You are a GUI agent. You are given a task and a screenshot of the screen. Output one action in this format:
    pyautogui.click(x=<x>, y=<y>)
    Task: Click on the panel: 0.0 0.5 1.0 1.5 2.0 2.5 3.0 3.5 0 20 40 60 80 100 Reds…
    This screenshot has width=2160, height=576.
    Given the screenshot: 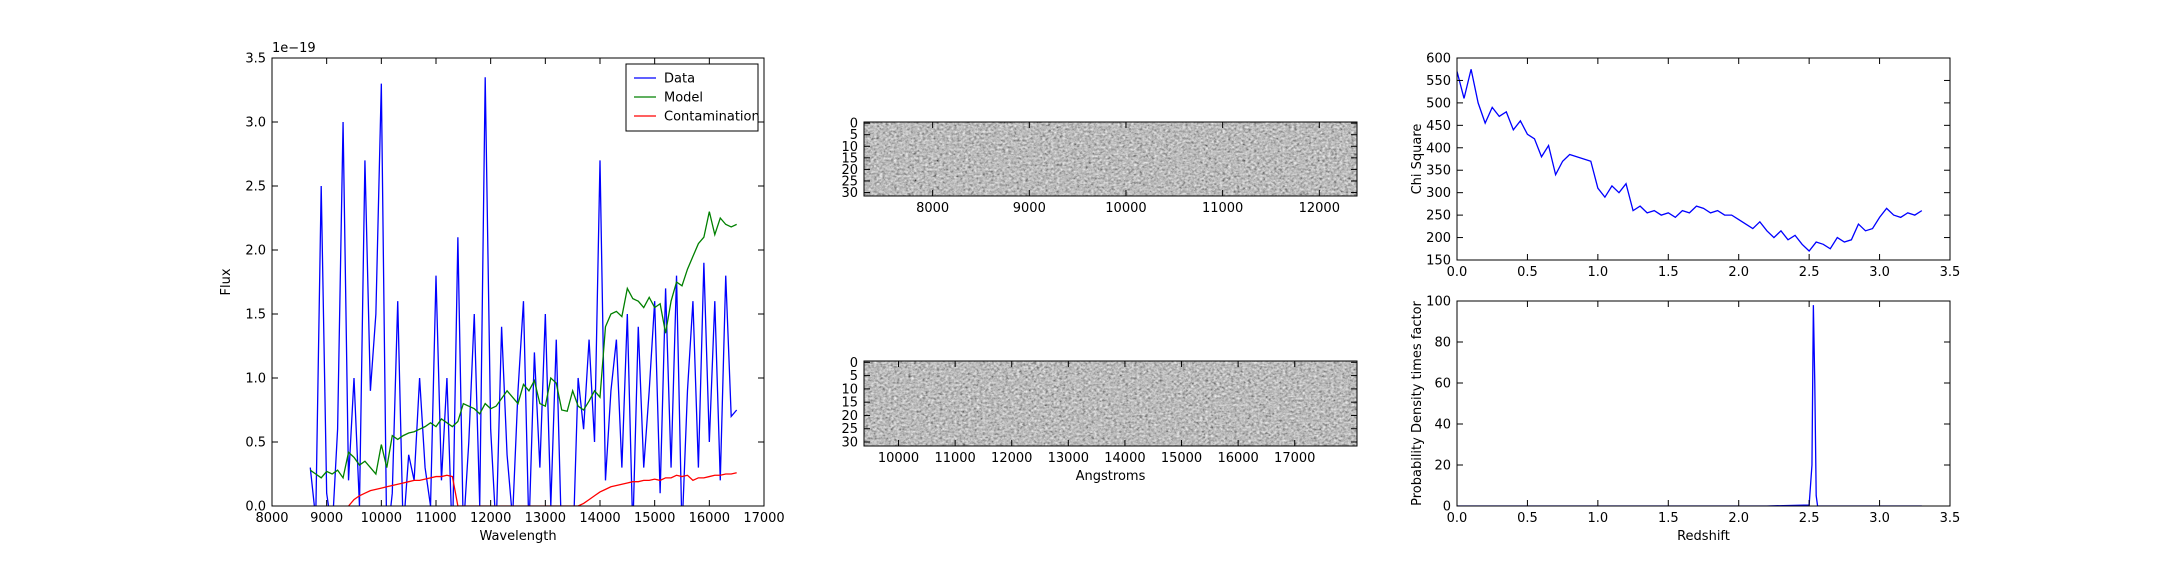 What is the action you would take?
    pyautogui.click(x=1685, y=420)
    